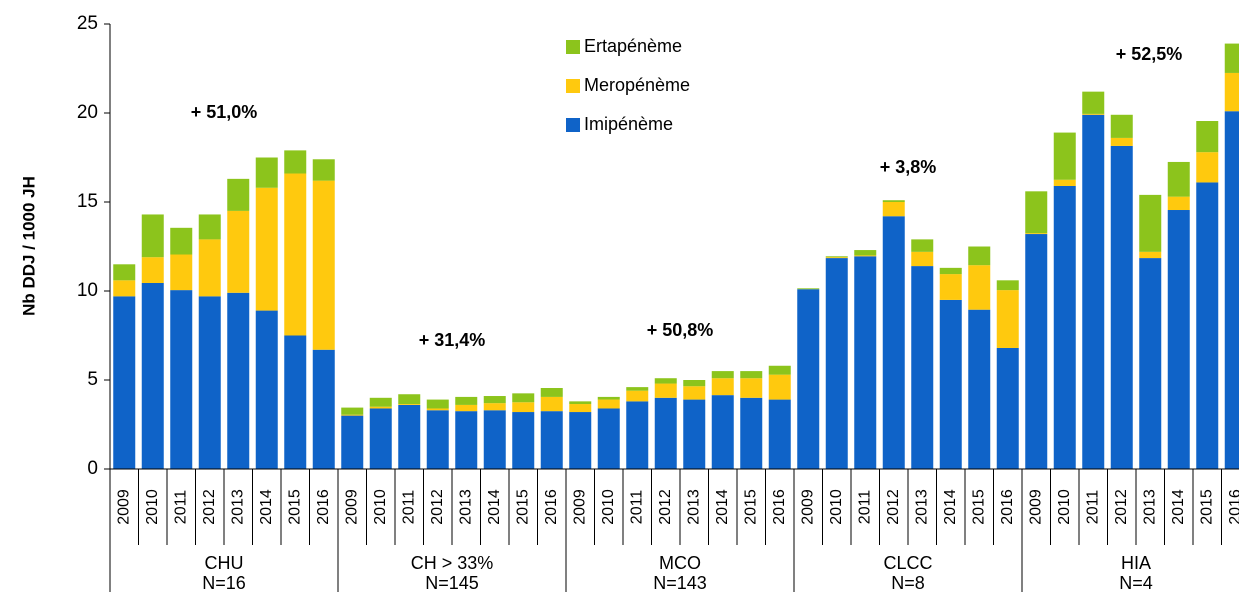 The image size is (1239, 592). I want to click on x-tick-label: 2010, so click(1064, 507).